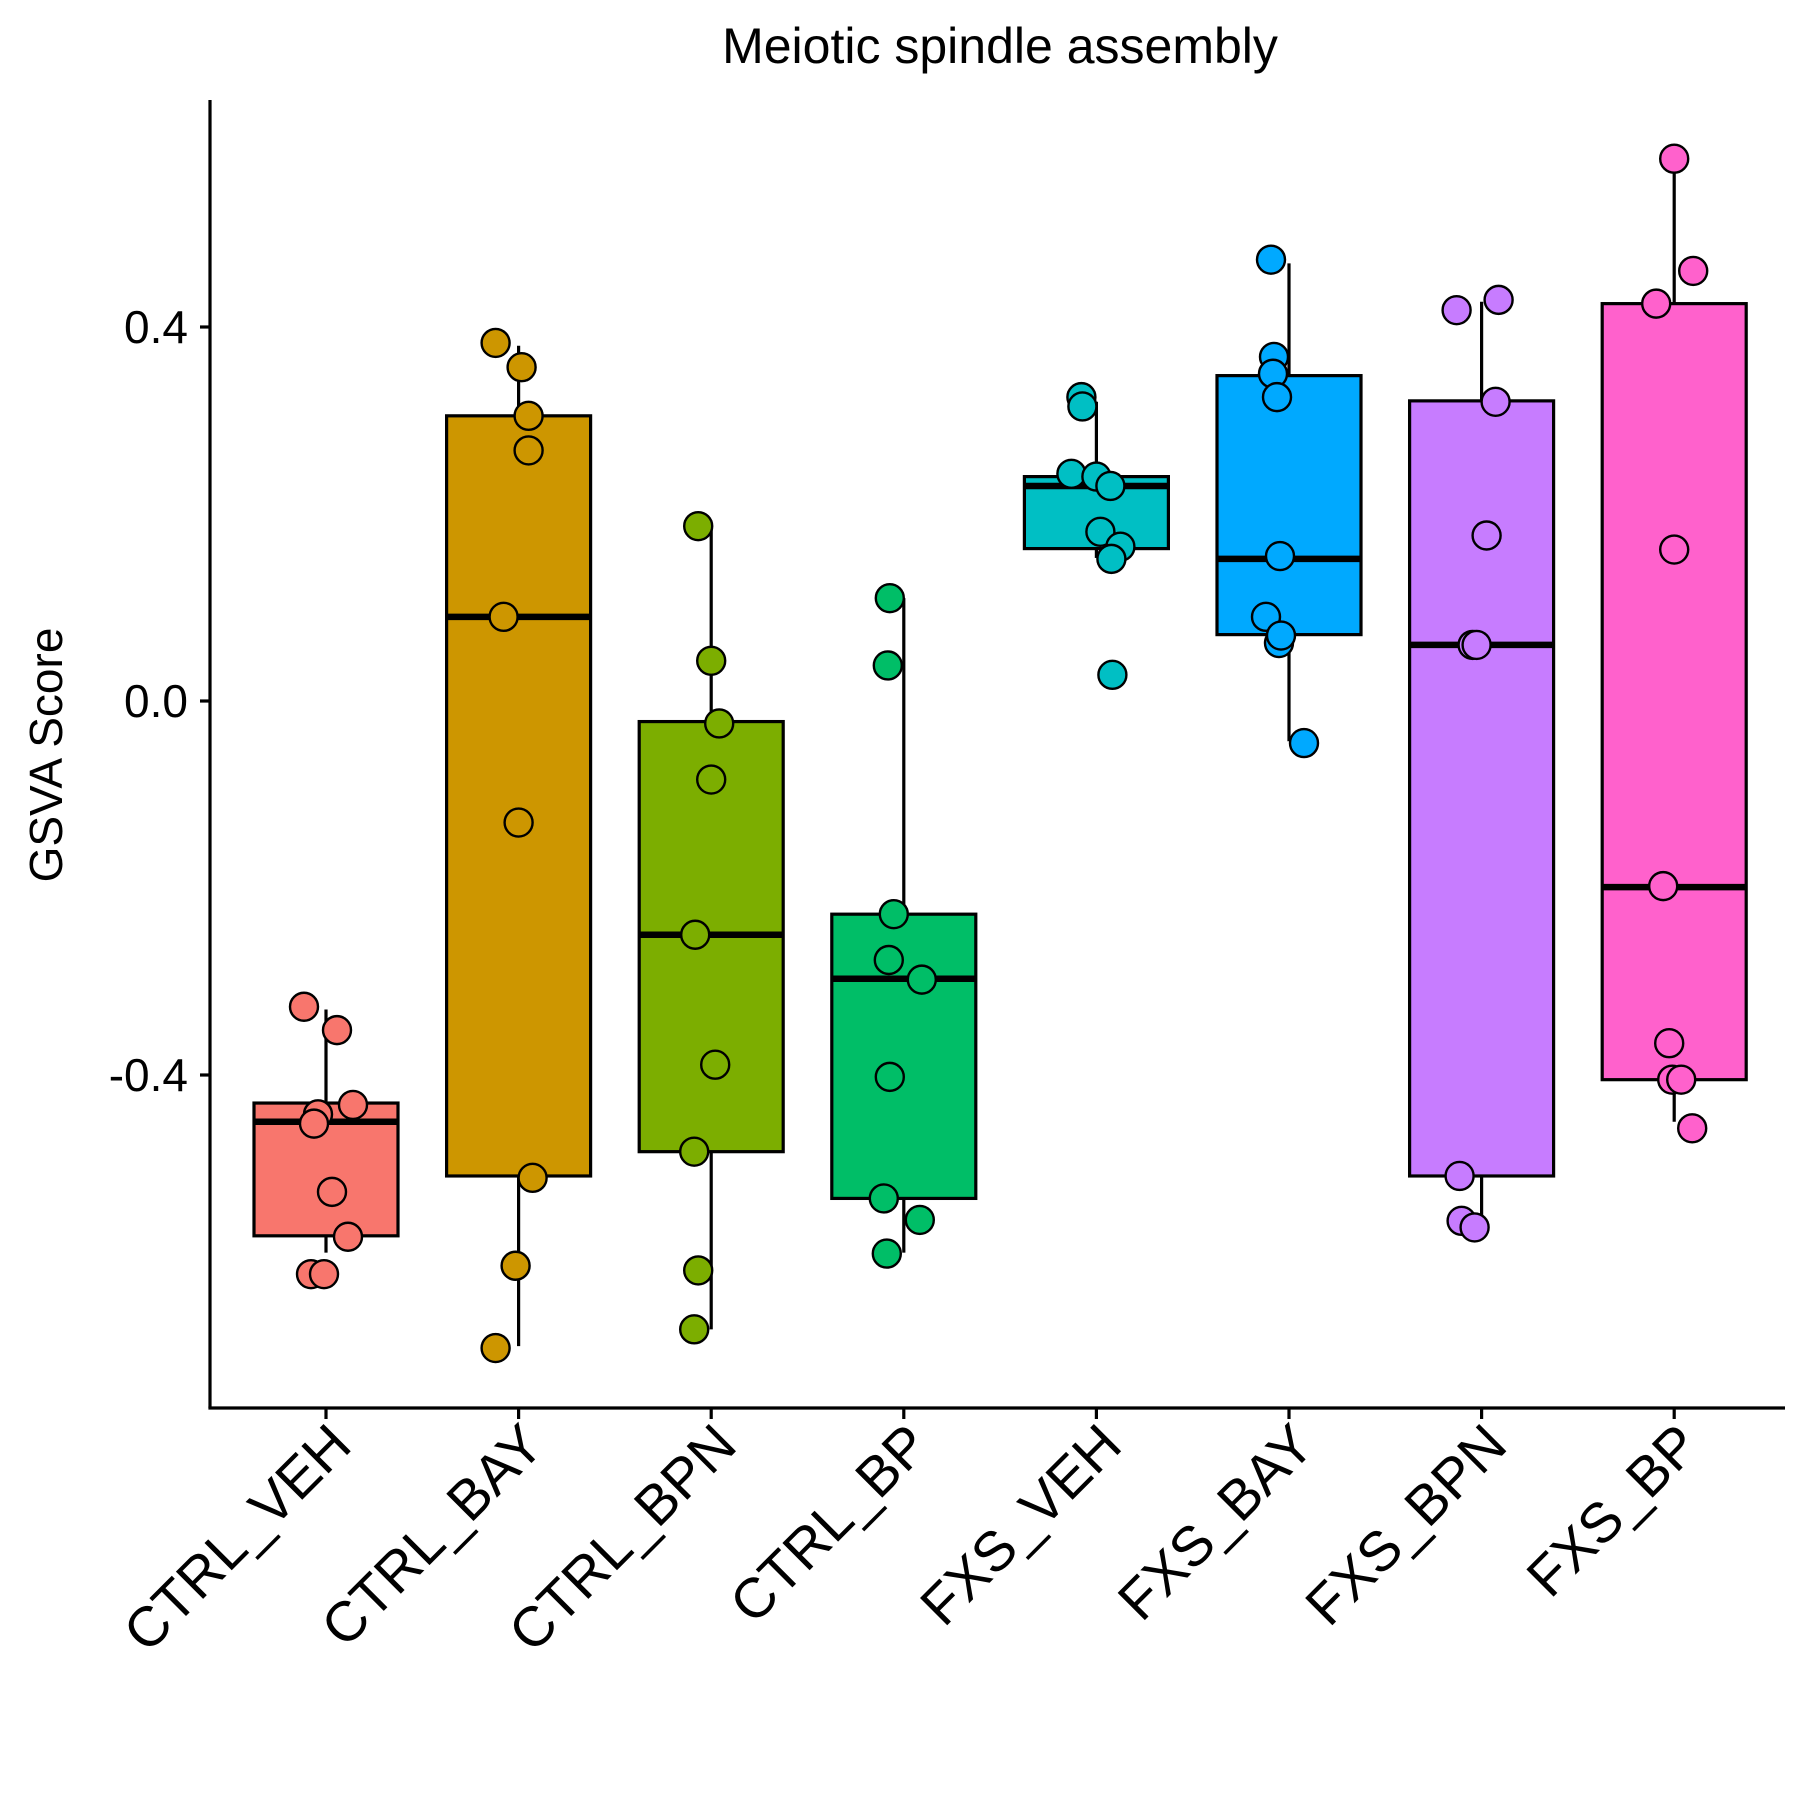 The width and height of the screenshot is (1800, 1800). I want to click on x-tick-label: FXS_BAY, so click(1216, 1522).